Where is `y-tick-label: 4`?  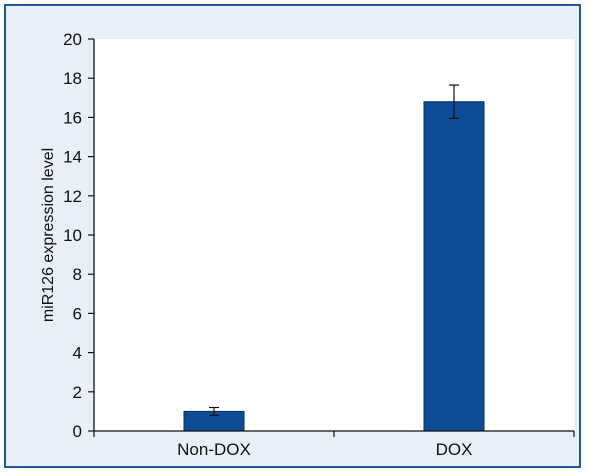
y-tick-label: 4 is located at coordinates (77, 353).